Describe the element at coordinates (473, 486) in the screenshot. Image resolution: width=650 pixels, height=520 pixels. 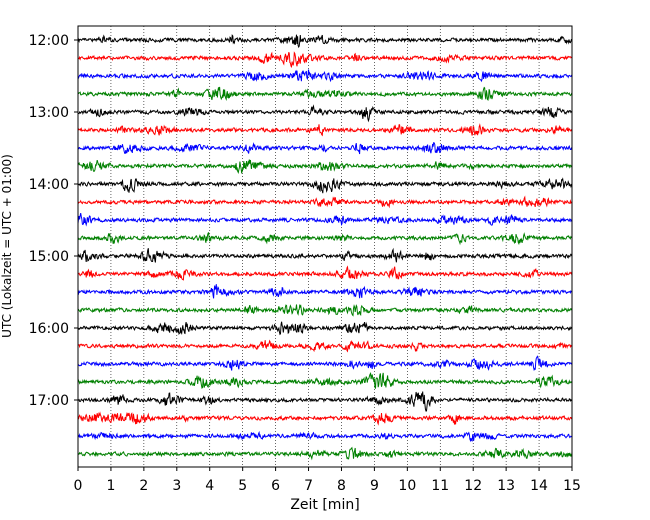
I see `x-tick-label: 12` at that location.